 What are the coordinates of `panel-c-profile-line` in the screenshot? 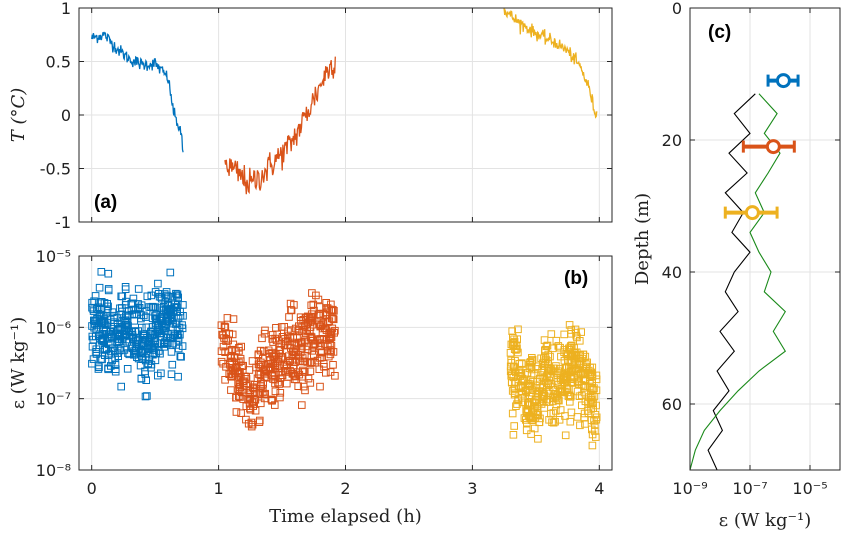 It's located at (738, 282).